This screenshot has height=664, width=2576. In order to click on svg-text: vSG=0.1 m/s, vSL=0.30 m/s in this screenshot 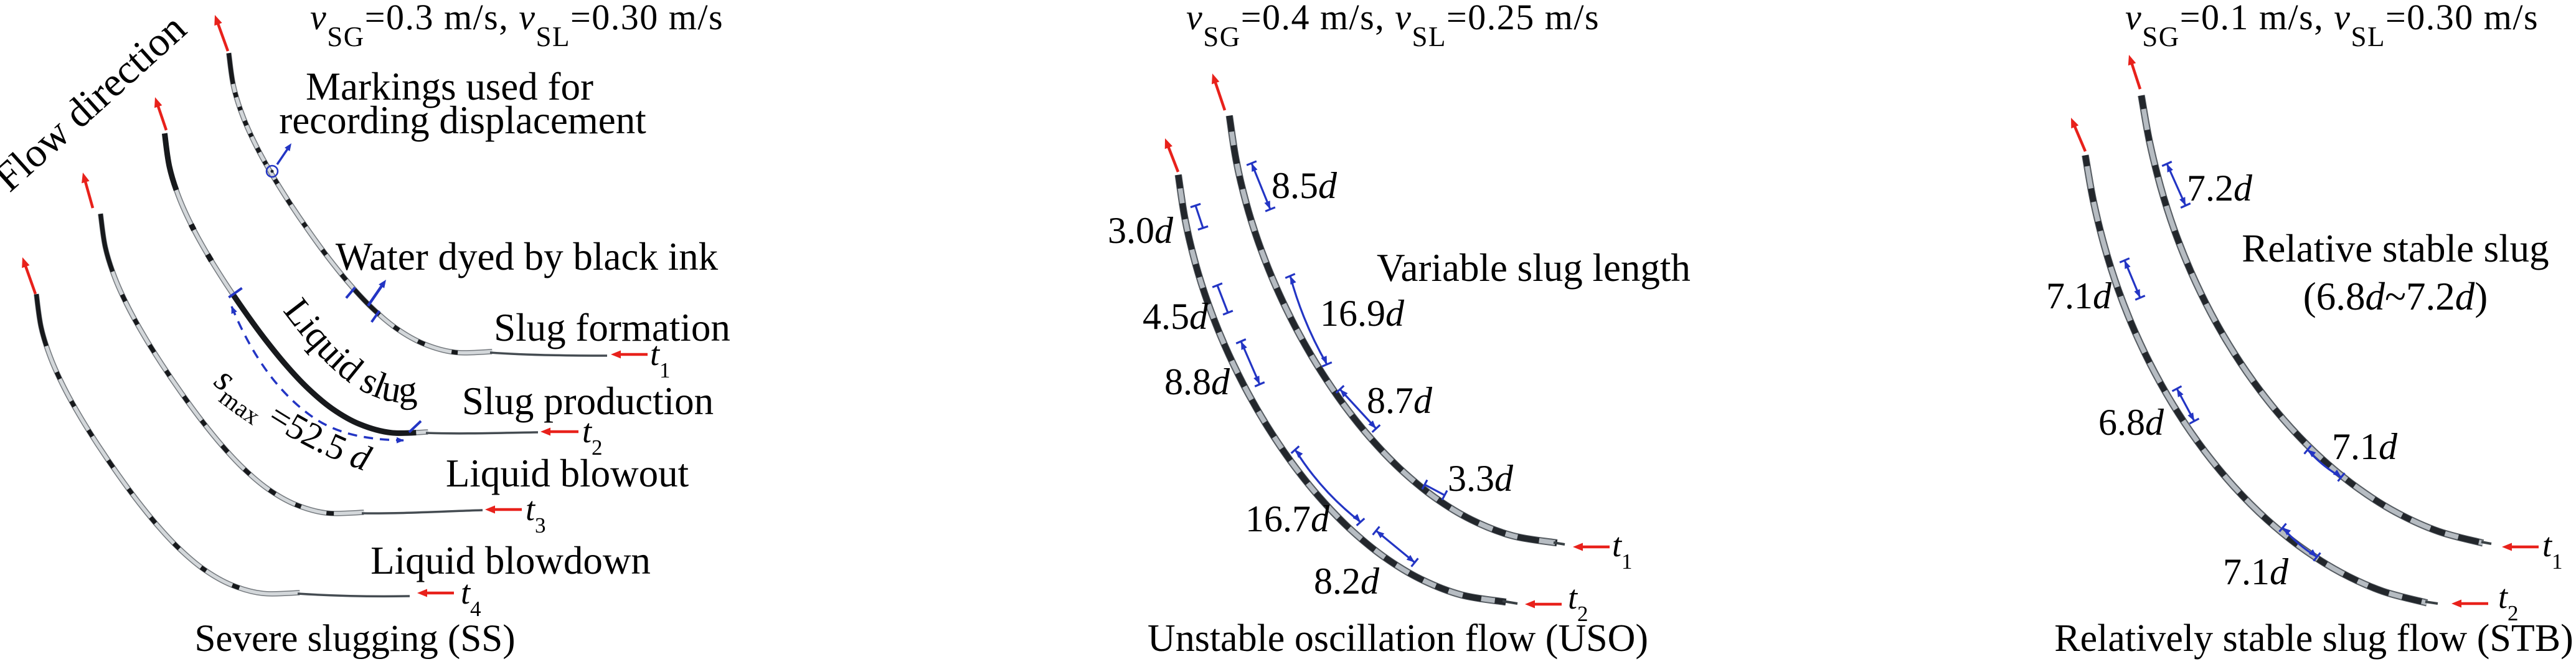, I will do `click(2332, 26)`.